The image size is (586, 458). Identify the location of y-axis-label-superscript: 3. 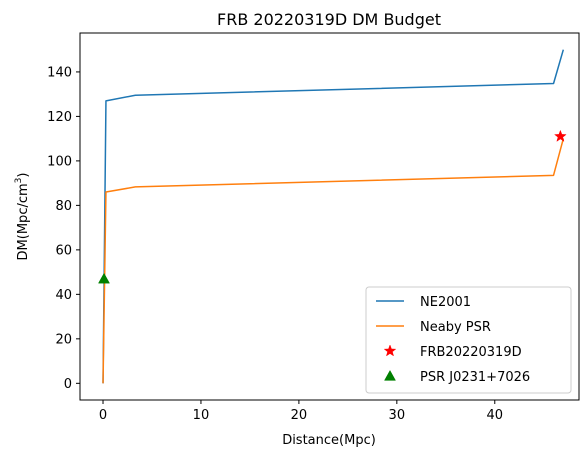
(19, 181).